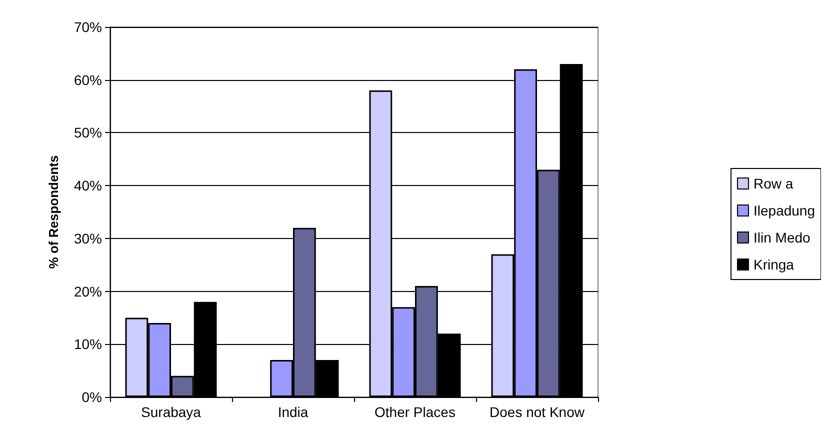 This screenshot has width=829, height=448. I want to click on y-tick-label: 40%, so click(88, 186).